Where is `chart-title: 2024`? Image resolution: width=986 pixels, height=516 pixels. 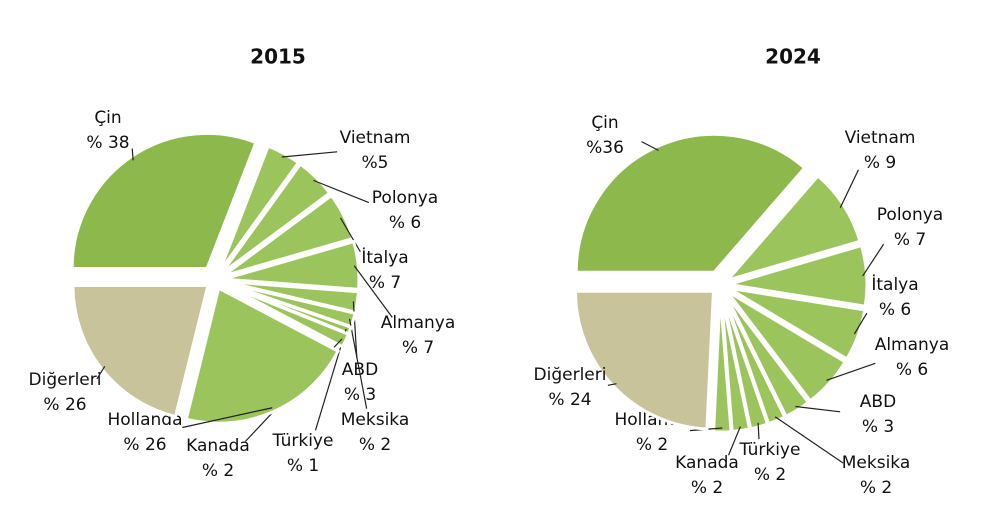 chart-title: 2024 is located at coordinates (793, 57).